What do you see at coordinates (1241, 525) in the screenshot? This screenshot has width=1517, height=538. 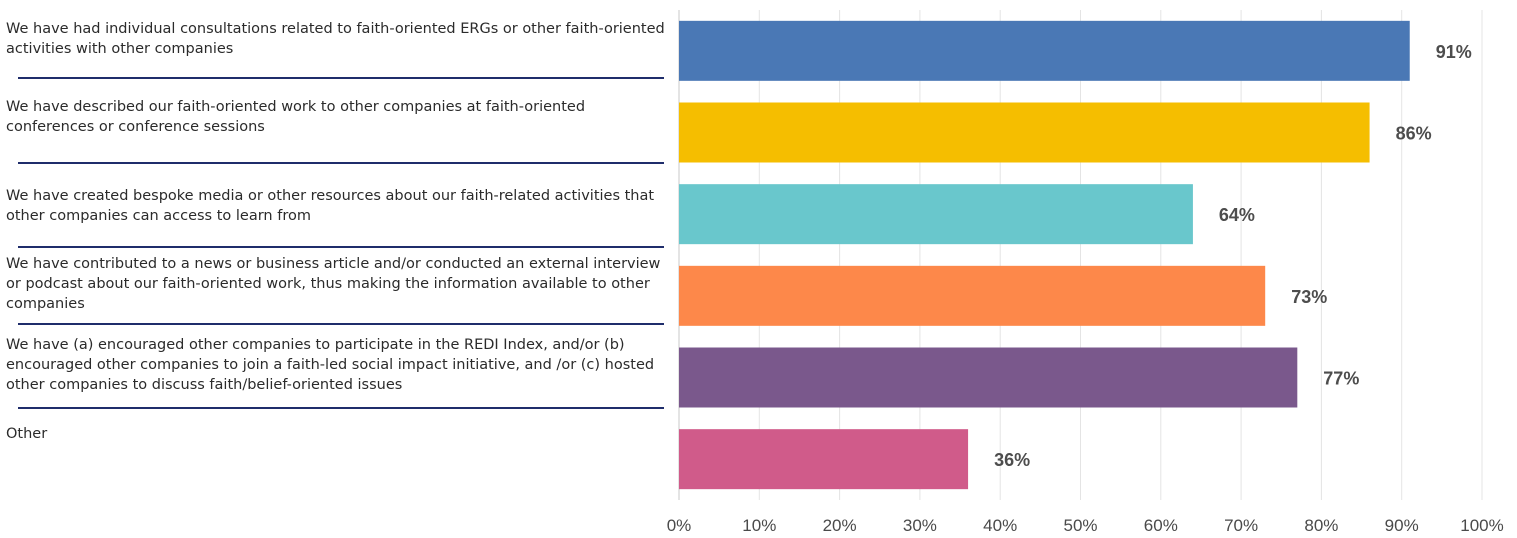 I see `x-tick-label-8: 70%` at bounding box center [1241, 525].